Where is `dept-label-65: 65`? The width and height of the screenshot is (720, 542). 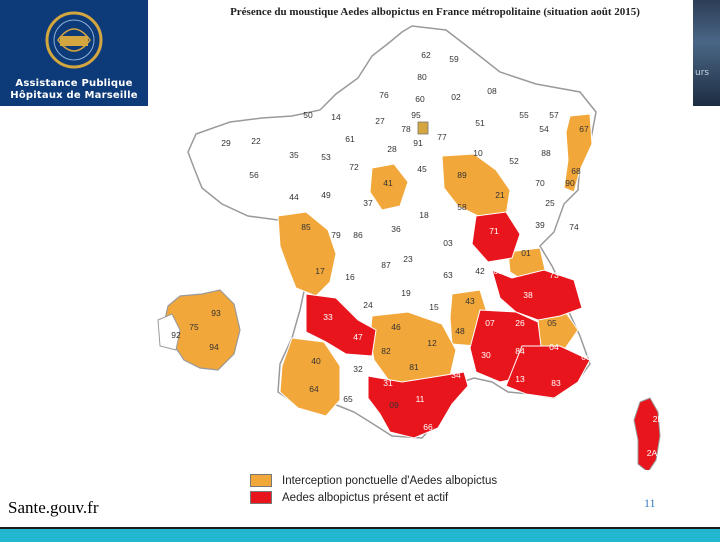
dept-label-65: 65 is located at coordinates (348, 399).